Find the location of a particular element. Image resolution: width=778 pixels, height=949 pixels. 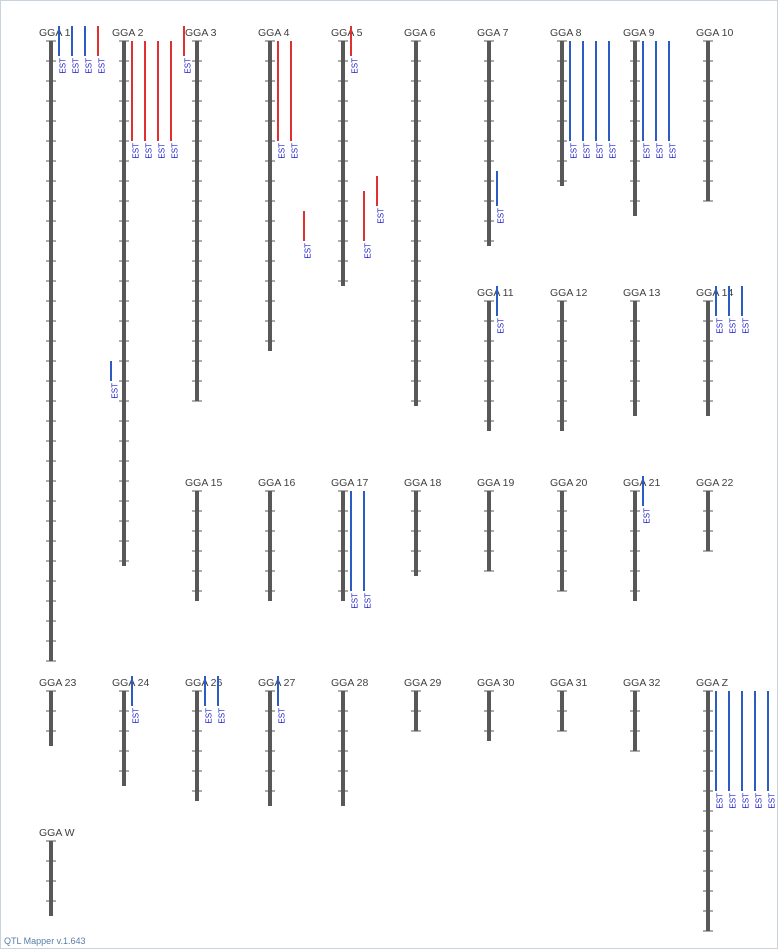

chromosome-gga-24: GGA 24 EST is located at coordinates (131, 731).